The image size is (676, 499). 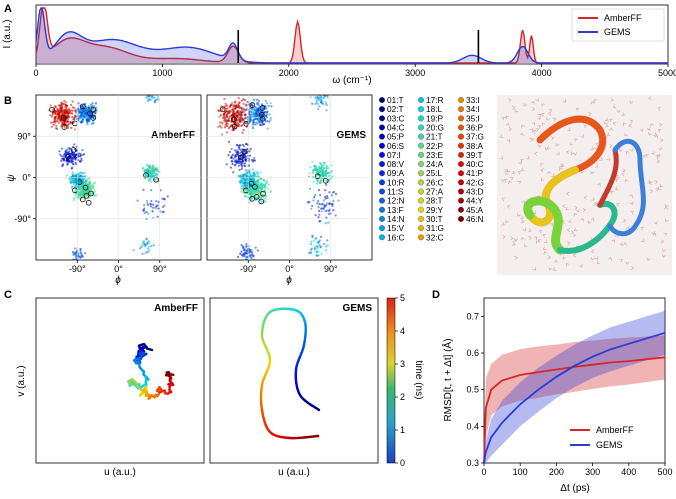 What do you see at coordinates (435, 237) in the screenshot?
I see `residue-legend-label: 32:C` at bounding box center [435, 237].